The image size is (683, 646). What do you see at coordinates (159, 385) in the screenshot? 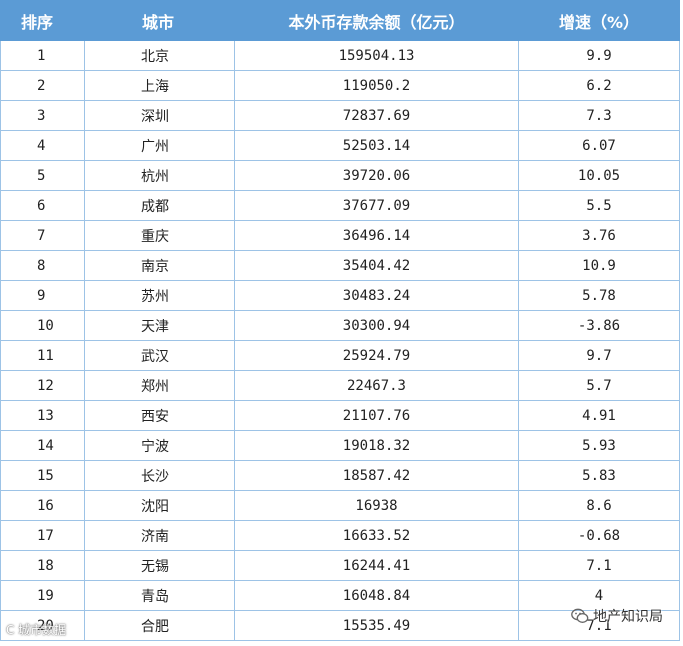
I see `city-cell: 郑州` at bounding box center [159, 385].